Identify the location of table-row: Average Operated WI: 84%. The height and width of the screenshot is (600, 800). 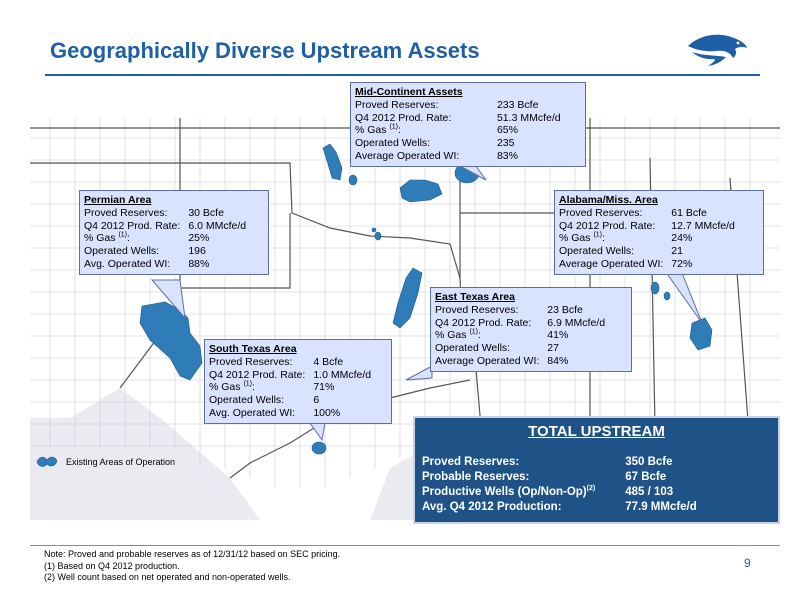
(520, 361).